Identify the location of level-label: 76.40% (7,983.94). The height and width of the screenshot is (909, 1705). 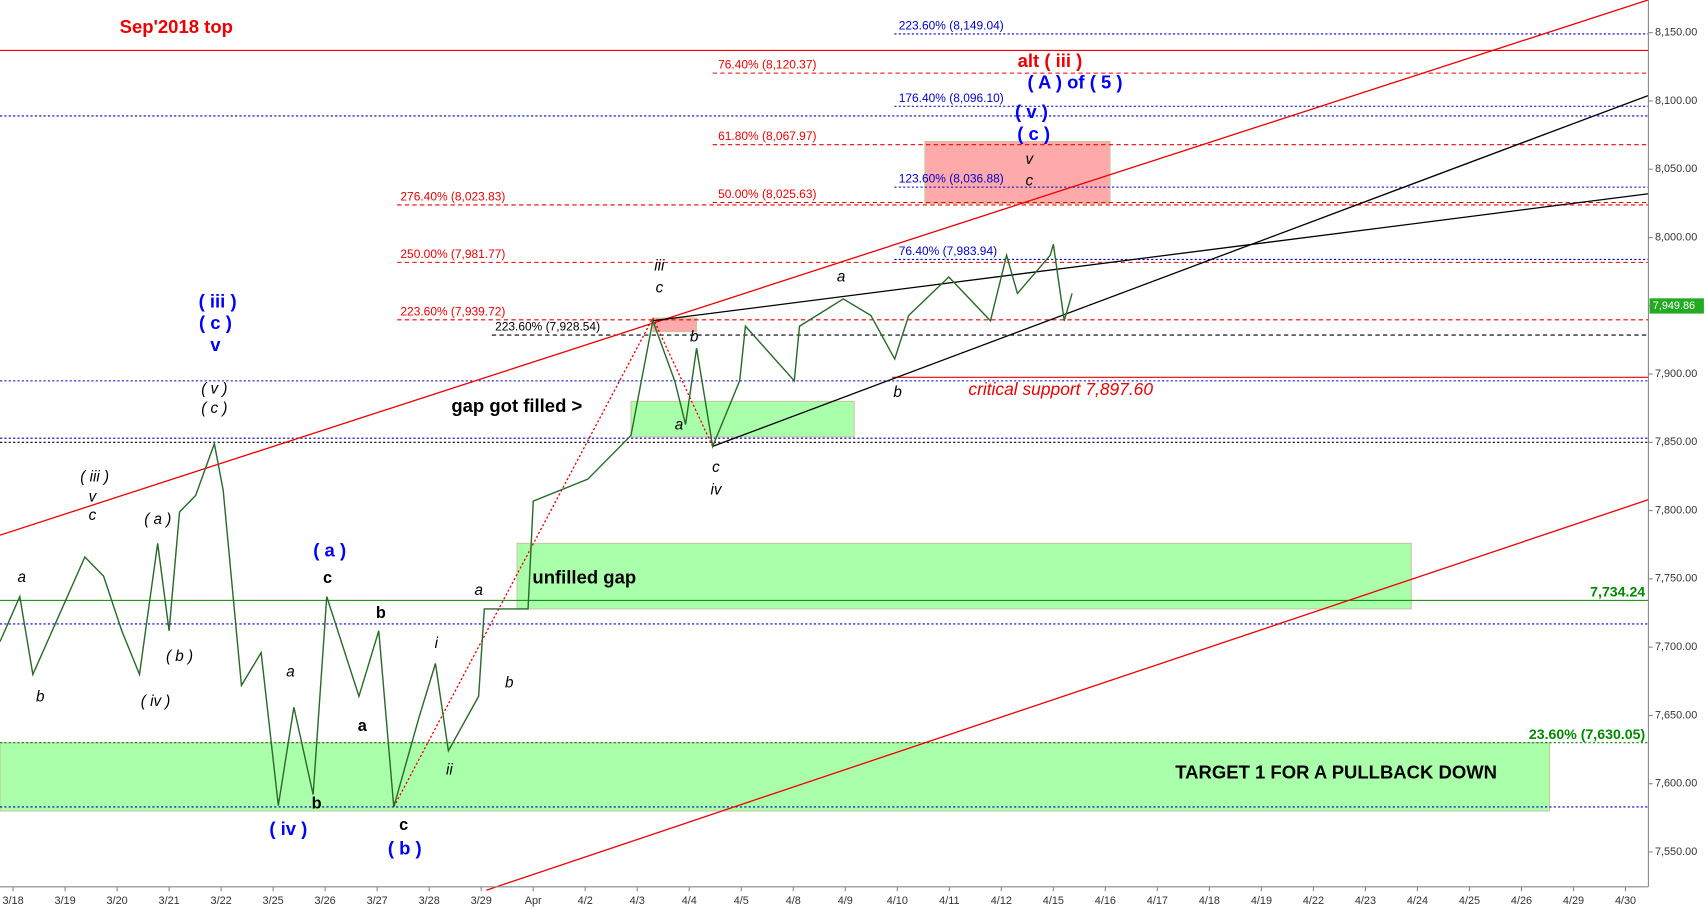
(948, 251).